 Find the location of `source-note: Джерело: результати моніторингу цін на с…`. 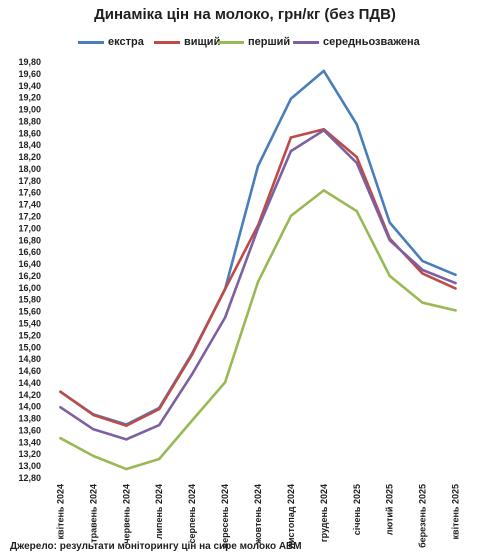

source-note: Джерело: результати моніторингу цін на с… is located at coordinates (156, 546).